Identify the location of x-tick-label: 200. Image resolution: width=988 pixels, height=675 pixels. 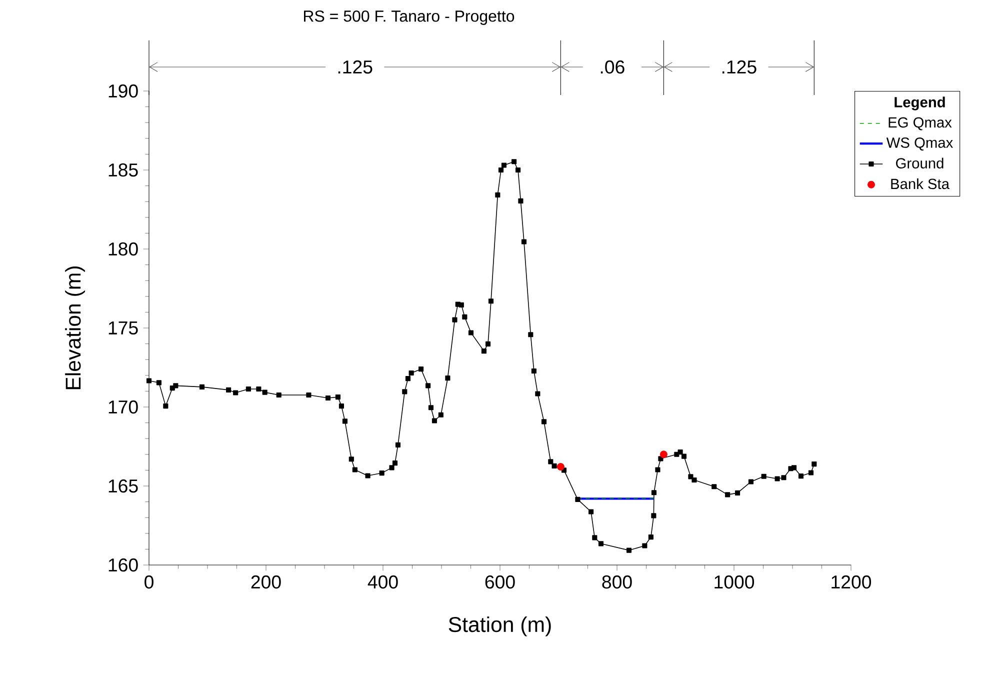
(266, 582).